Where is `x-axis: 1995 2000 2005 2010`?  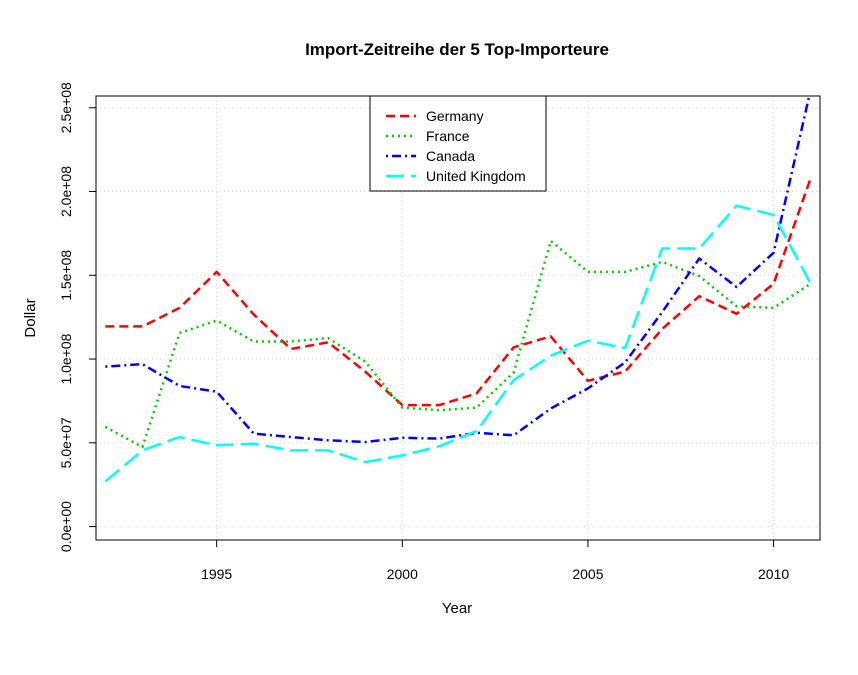
x-axis: 1995 2000 2005 2010 is located at coordinates (495, 560).